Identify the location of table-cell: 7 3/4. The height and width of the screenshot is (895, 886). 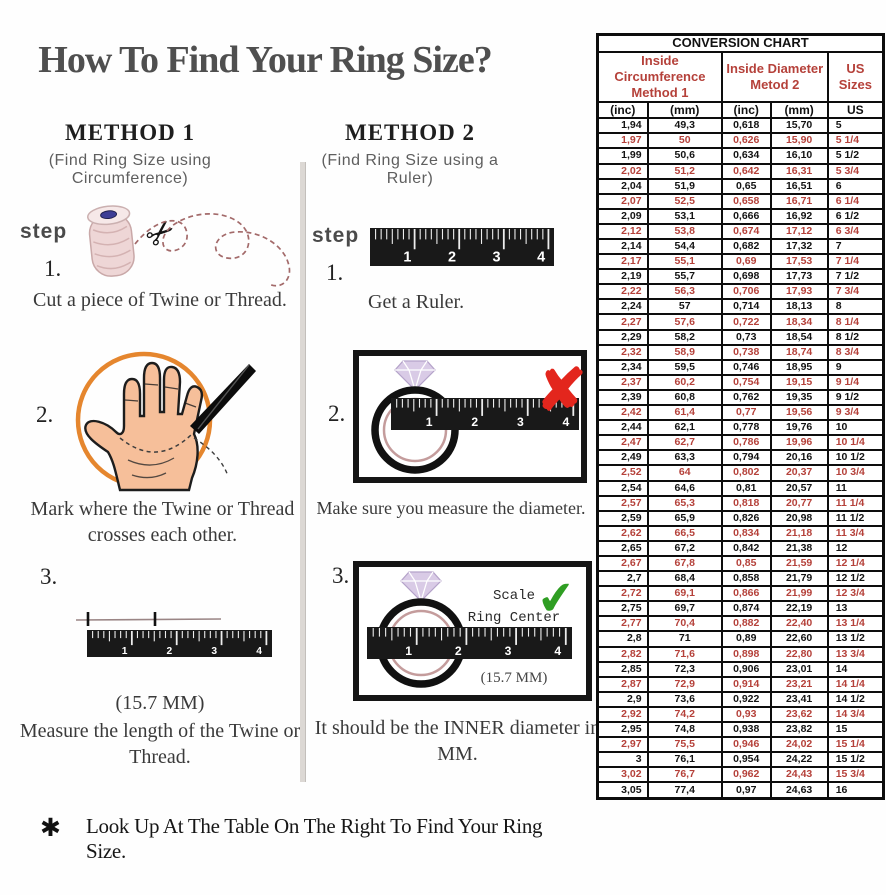
(855, 292).